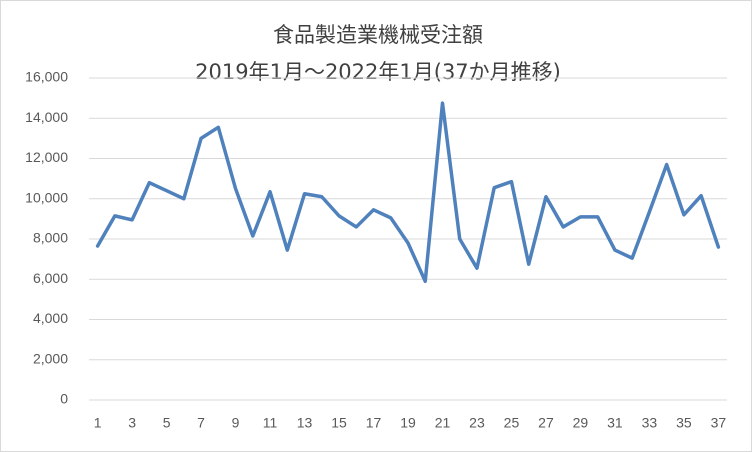  Describe the element at coordinates (512, 423) in the screenshot. I see `x-tick-label: 25` at that location.